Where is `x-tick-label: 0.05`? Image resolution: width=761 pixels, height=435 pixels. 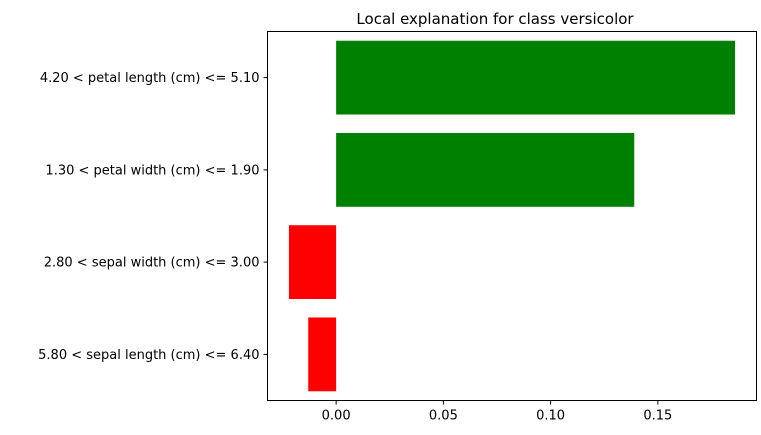
x-tick-label: 0.05 is located at coordinates (443, 416).